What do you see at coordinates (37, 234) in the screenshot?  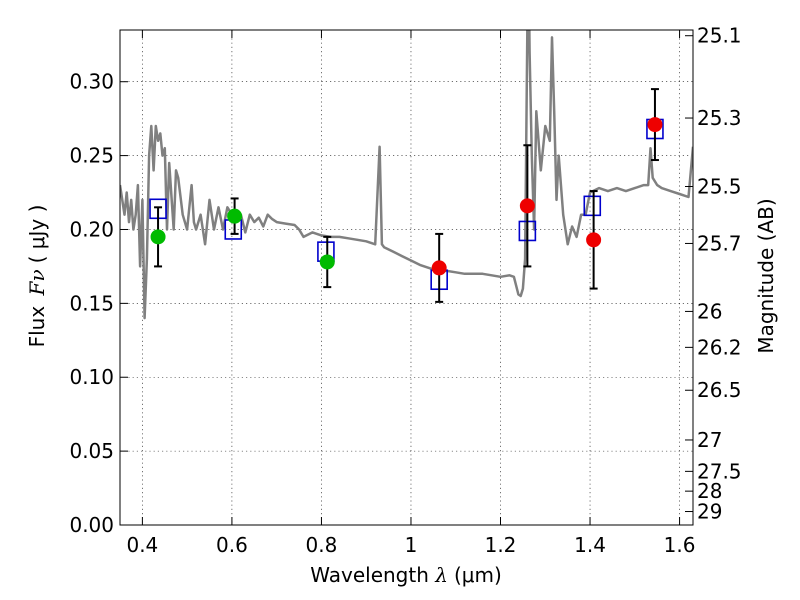 I see `y-axis-label-unit: ( μJy )` at bounding box center [37, 234].